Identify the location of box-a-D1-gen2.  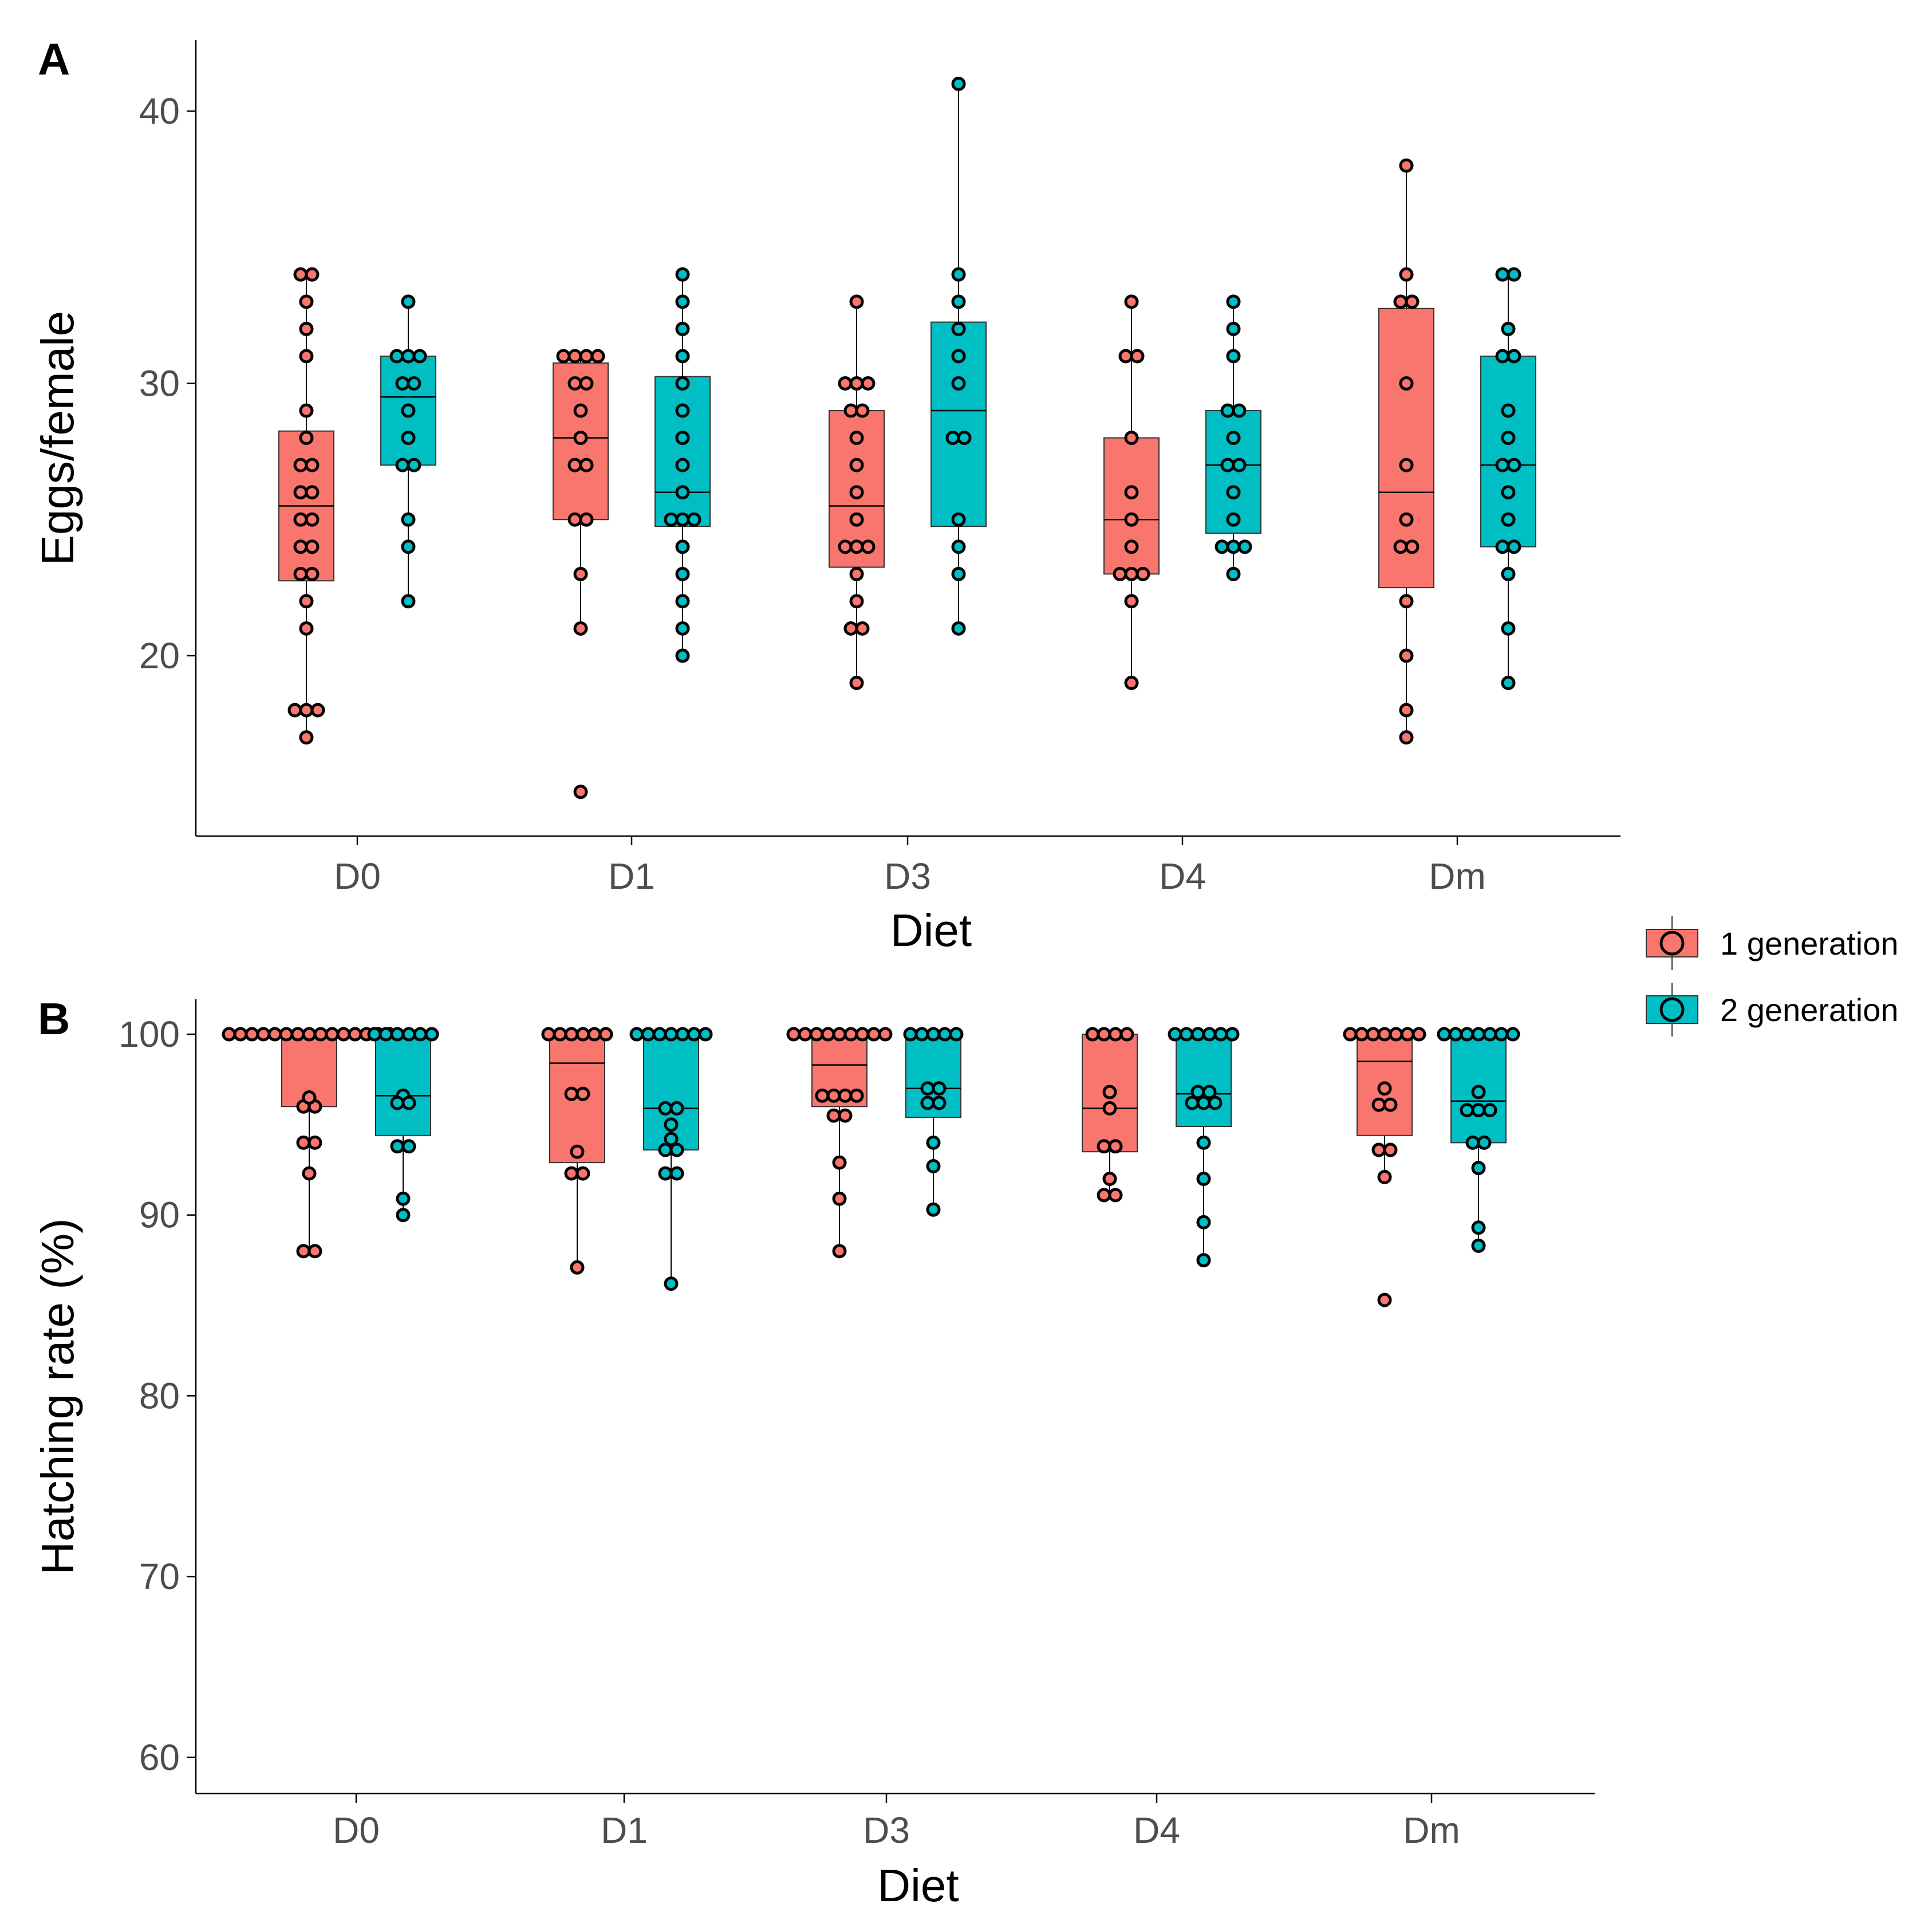
(682, 465).